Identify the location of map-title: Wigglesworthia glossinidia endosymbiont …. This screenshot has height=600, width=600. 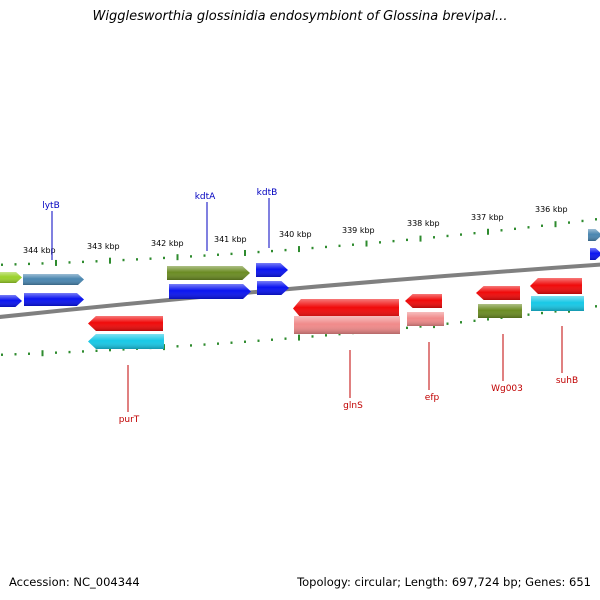
(300, 16).